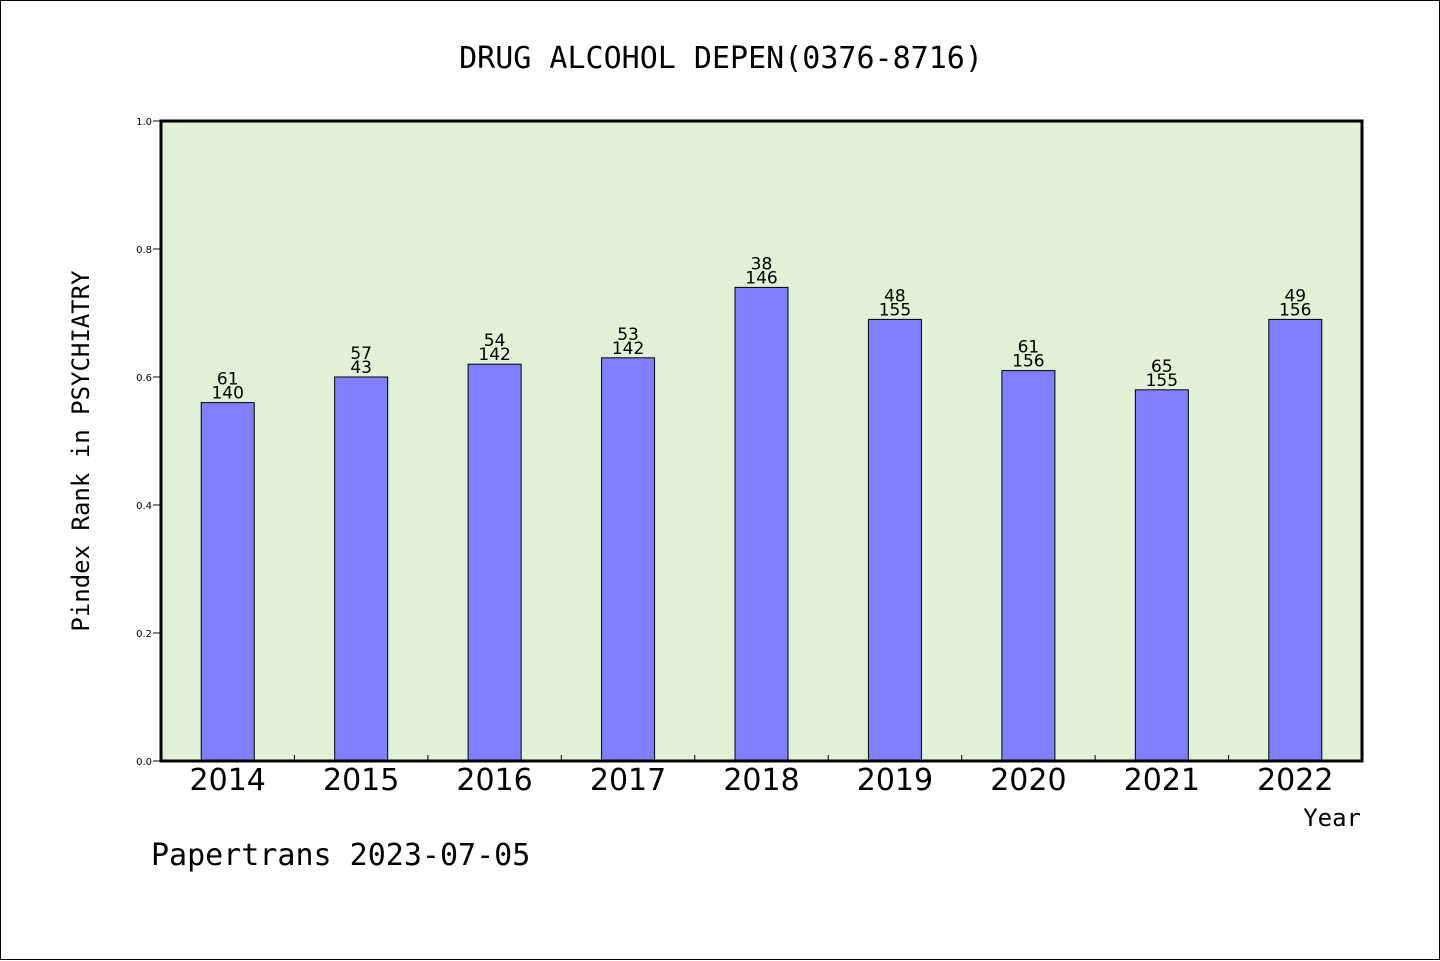  Describe the element at coordinates (144, 634) in the screenshot. I see `y-tick-label: 0.2` at that location.